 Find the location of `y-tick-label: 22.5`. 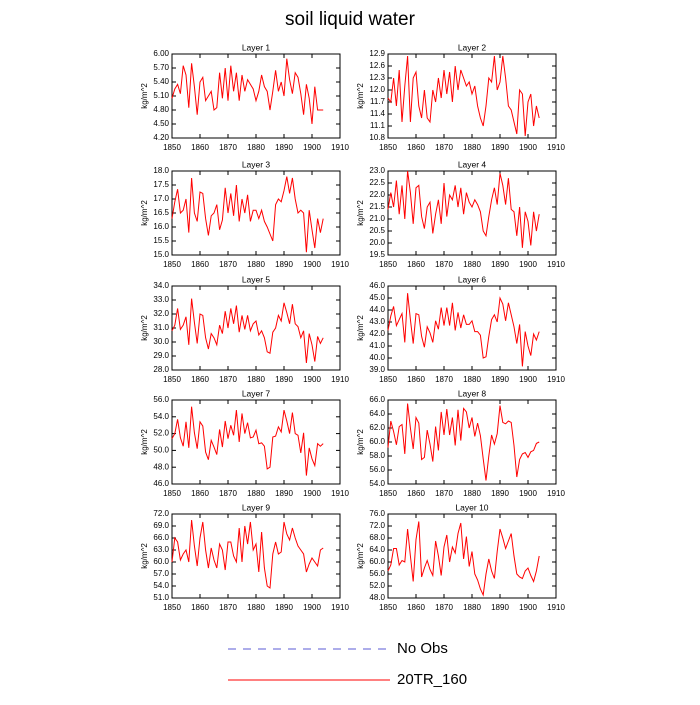

y-tick-label: 22.5 is located at coordinates (377, 182).